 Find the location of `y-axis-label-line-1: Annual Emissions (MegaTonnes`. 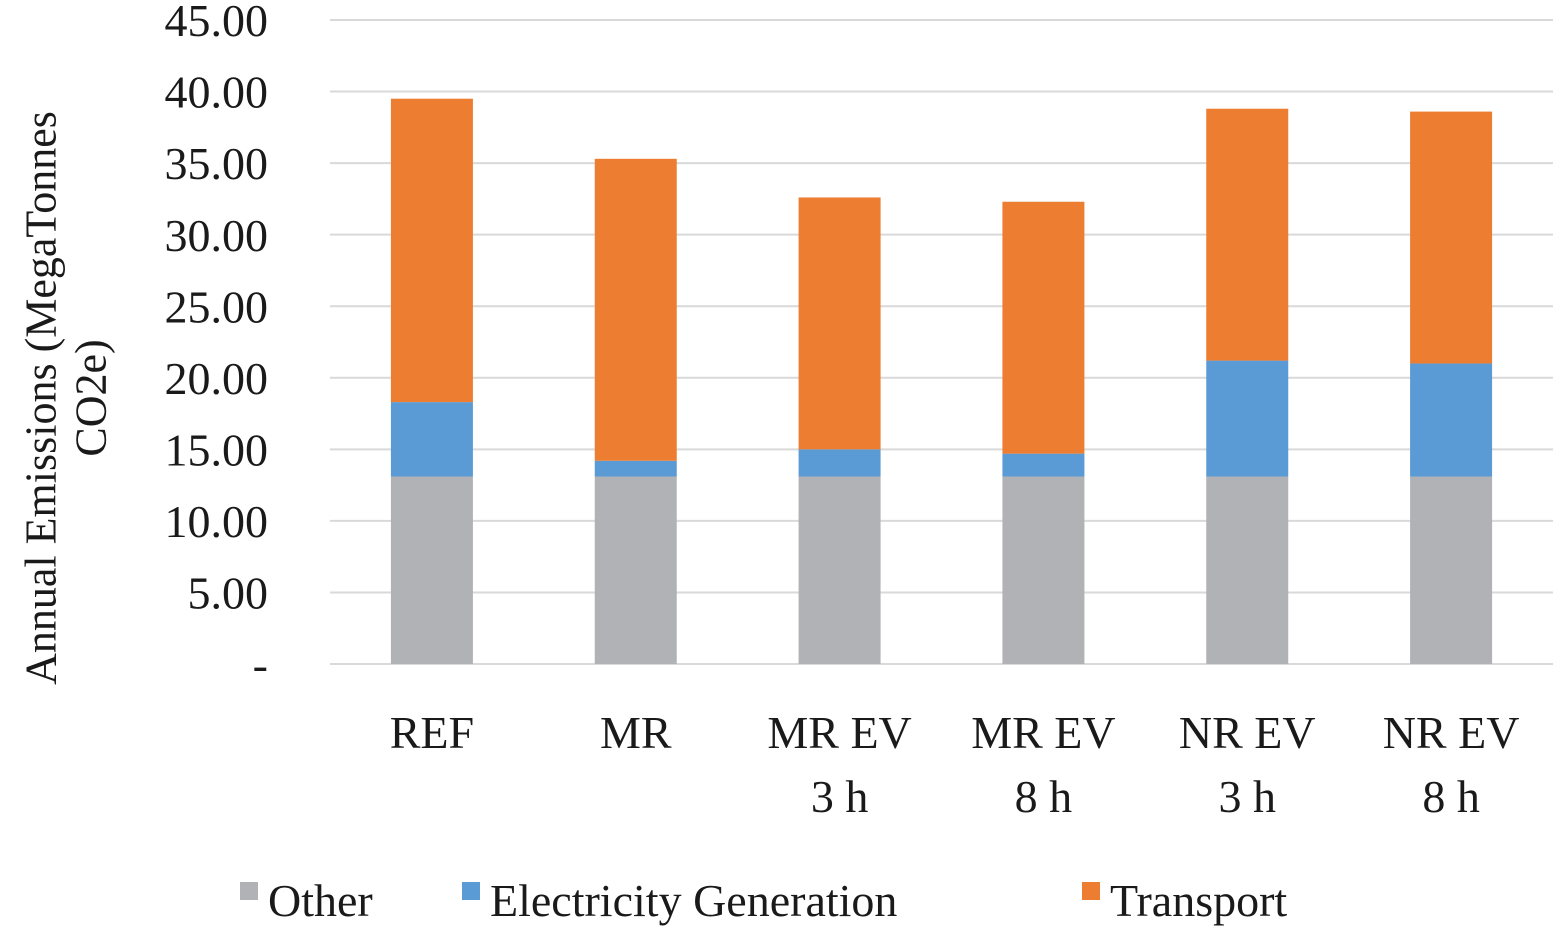

y-axis-label-line-1: Annual Emissions (MegaTonnes is located at coordinates (40, 398).